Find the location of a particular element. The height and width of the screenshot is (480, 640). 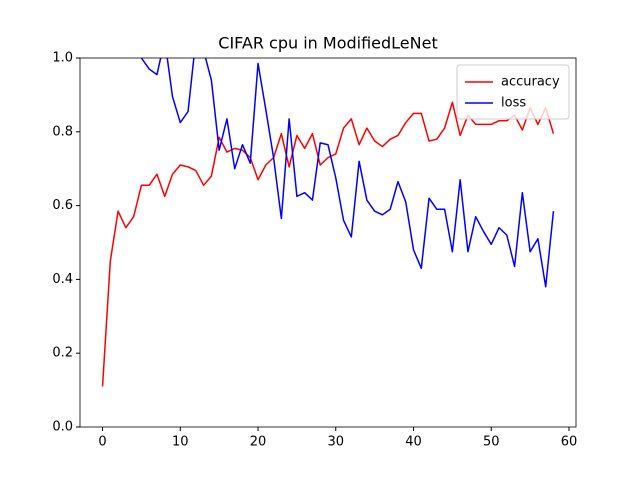

y-tick-label: 0.6 is located at coordinates (62, 205).